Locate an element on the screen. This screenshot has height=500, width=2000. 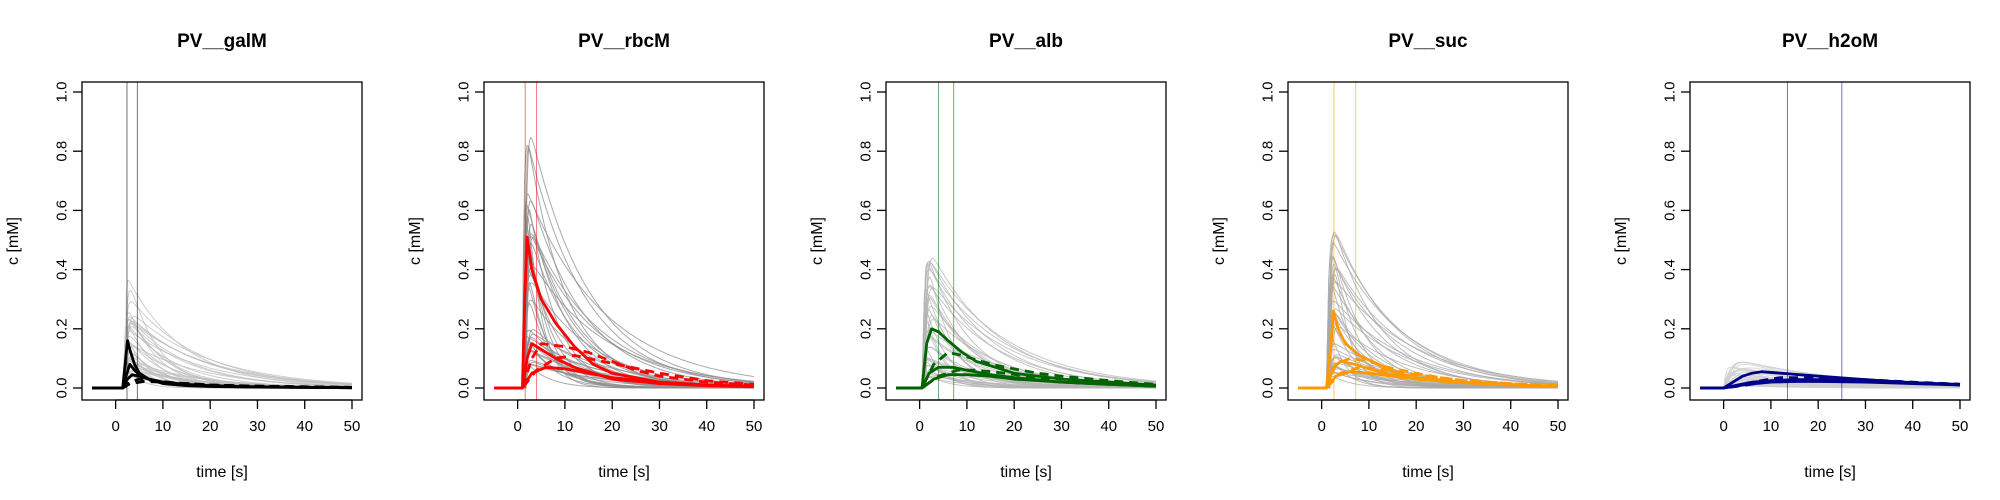
x-axis: 0 10 20 30 40 50 is located at coordinates (1442, 417).